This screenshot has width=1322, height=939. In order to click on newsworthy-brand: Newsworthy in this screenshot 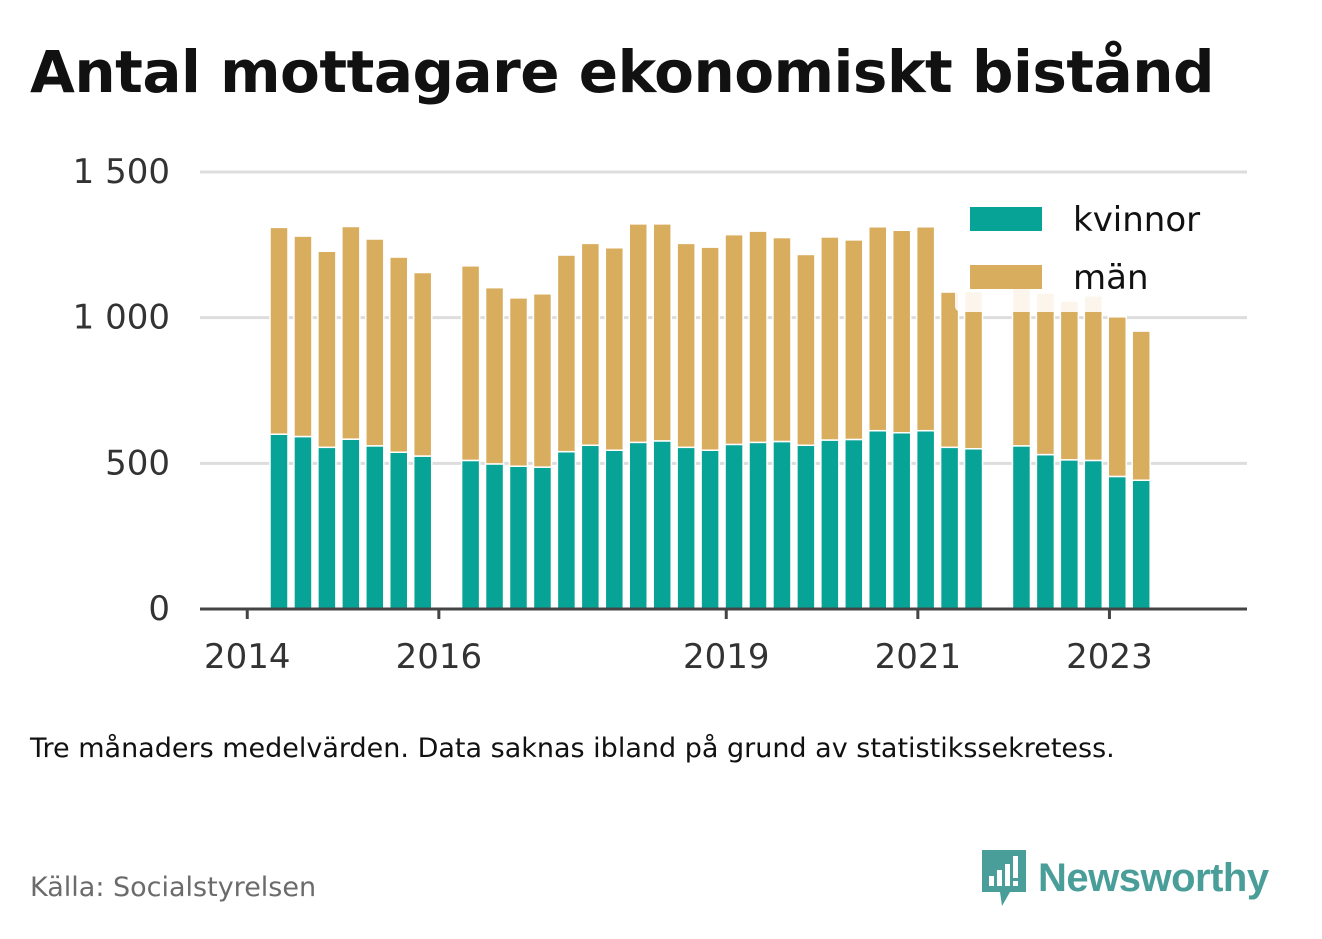, I will do `click(1124, 878)`.